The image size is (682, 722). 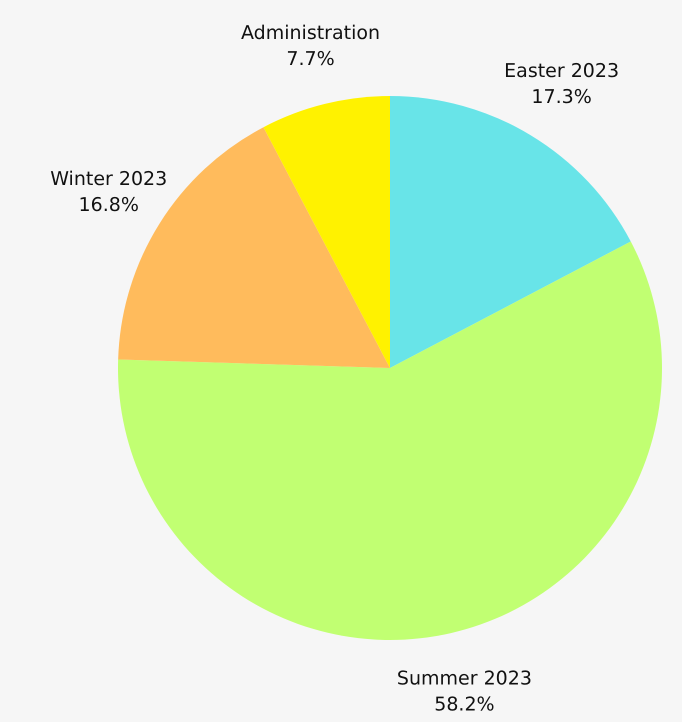 I want to click on slice-label: Easter 2023, so click(x=562, y=71).